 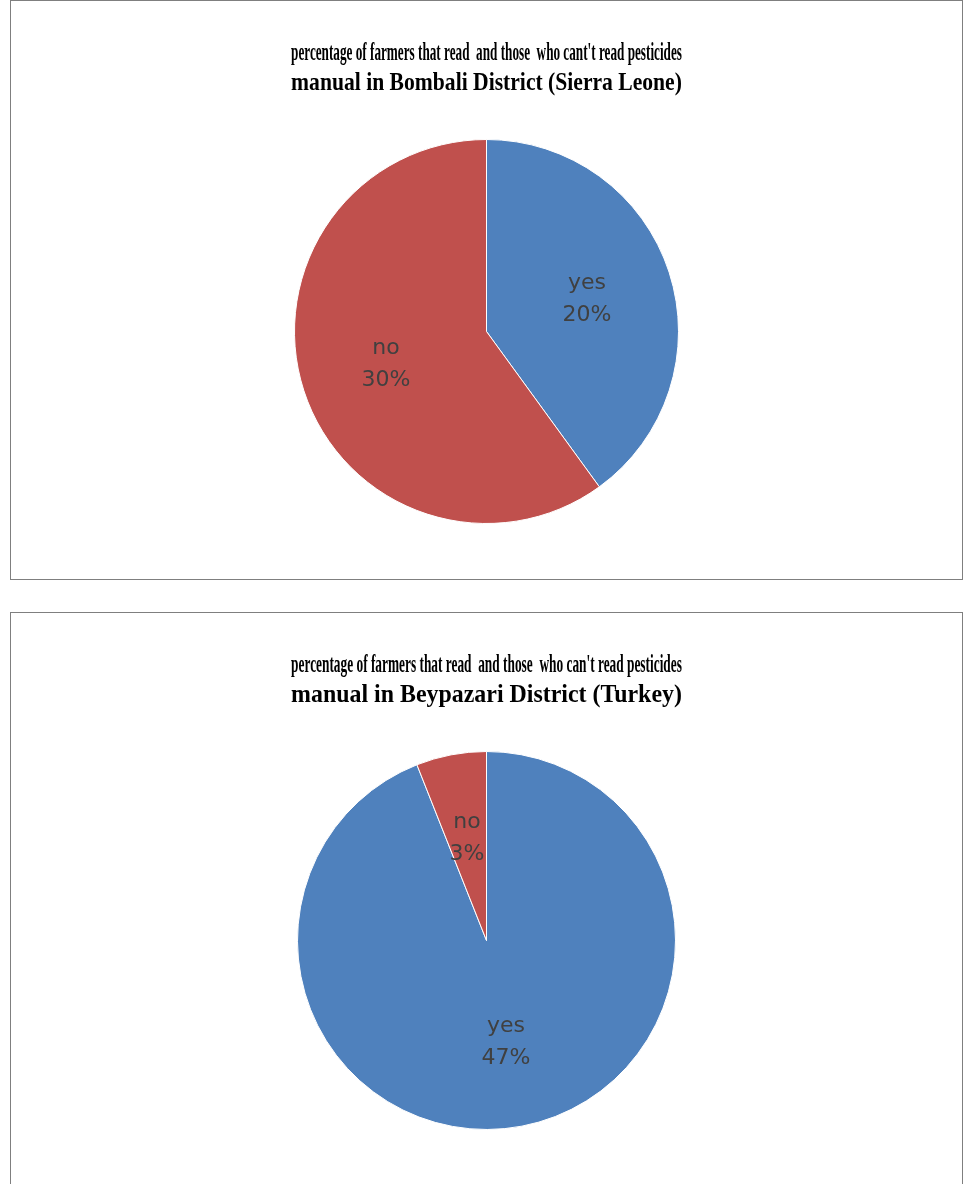 What do you see at coordinates (587, 313) in the screenshot?
I see `data-label: 20%` at bounding box center [587, 313].